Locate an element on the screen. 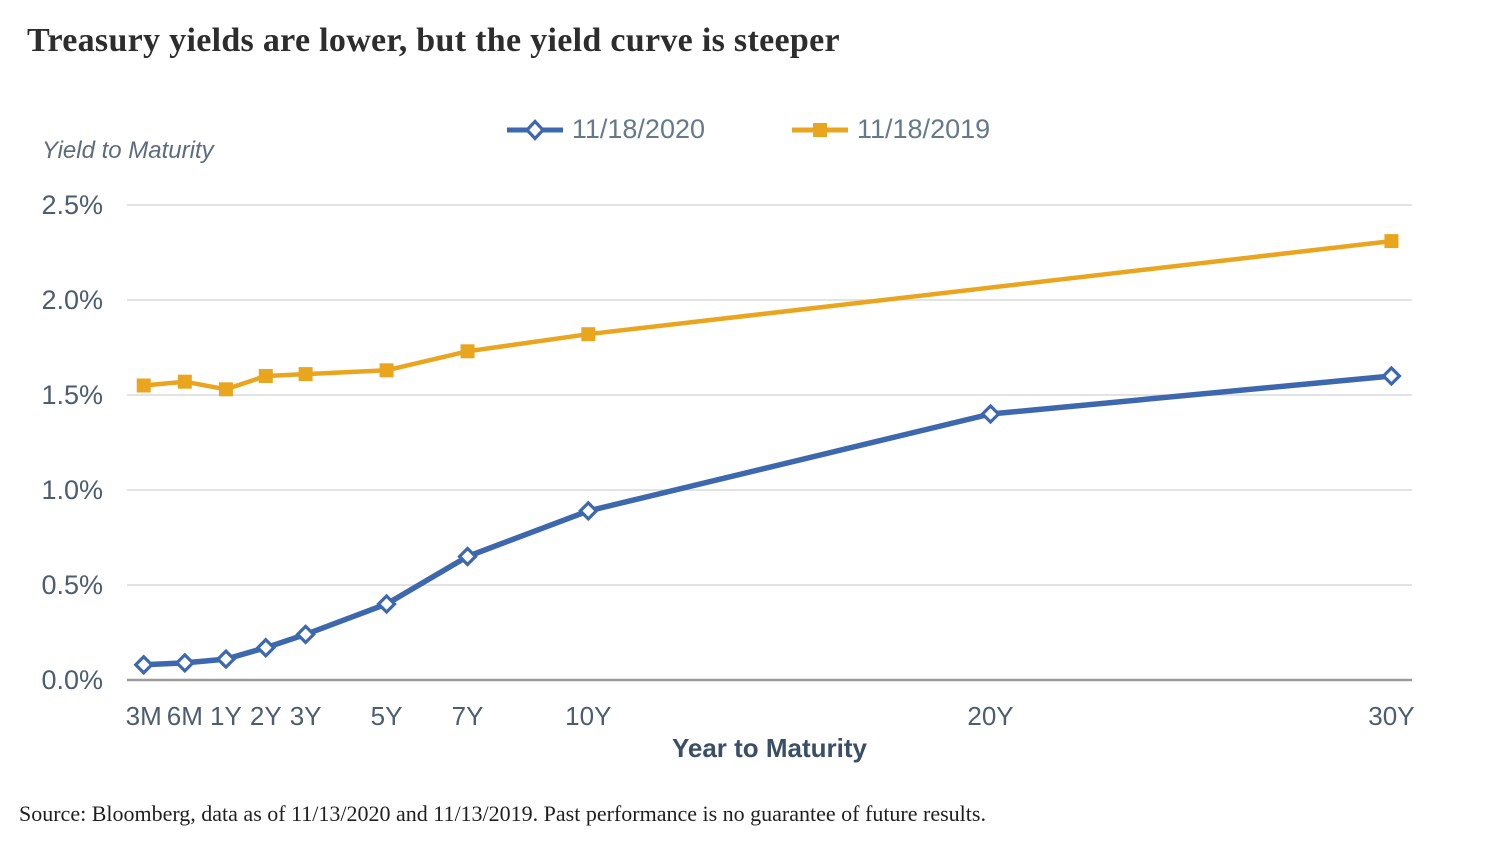 This screenshot has width=1496, height=854. legend-label: 11/18/2020 is located at coordinates (638, 129).